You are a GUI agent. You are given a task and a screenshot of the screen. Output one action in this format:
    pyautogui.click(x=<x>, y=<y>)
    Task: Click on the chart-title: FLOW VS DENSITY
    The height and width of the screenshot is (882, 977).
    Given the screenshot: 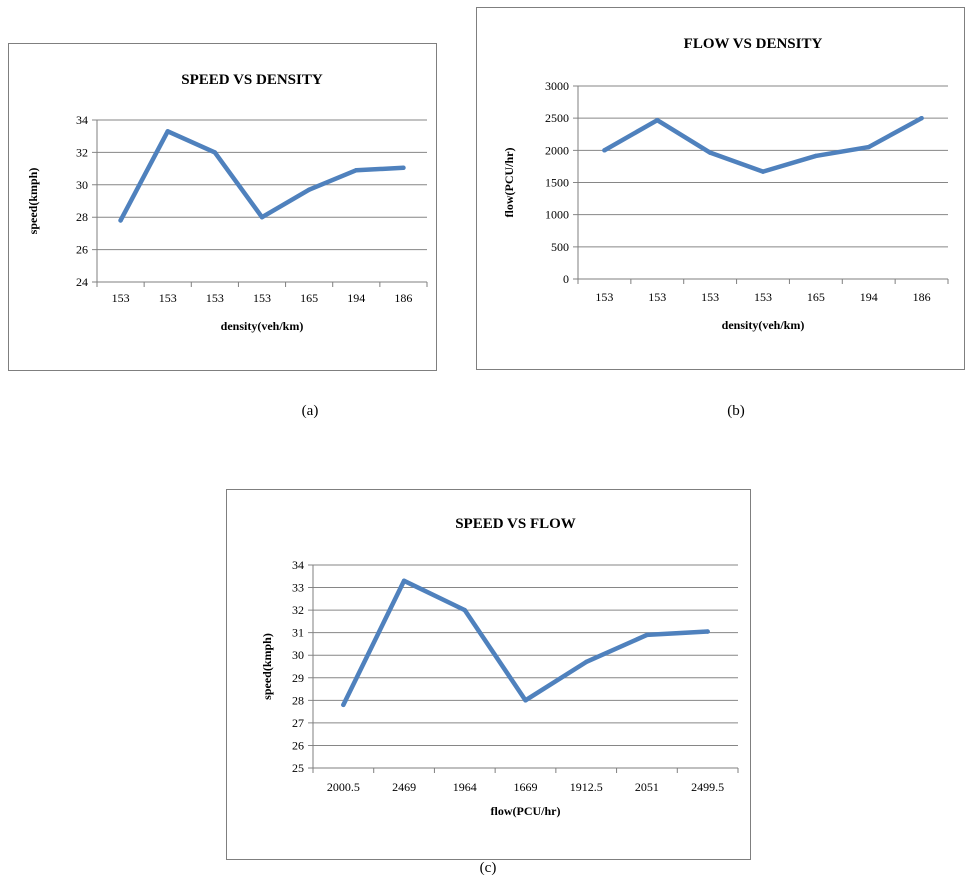 What is the action you would take?
    pyautogui.click(x=753, y=44)
    